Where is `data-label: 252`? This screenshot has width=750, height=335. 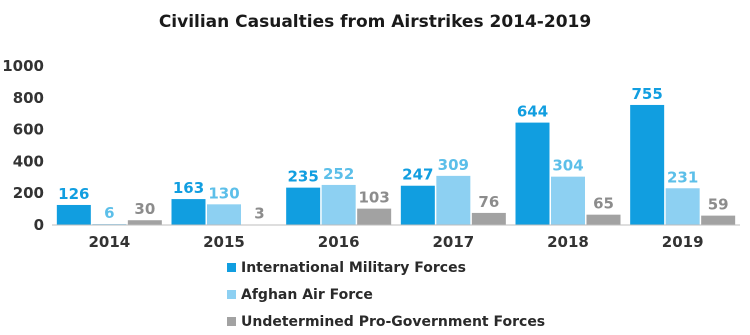
data-label: 252 is located at coordinates (338, 174).